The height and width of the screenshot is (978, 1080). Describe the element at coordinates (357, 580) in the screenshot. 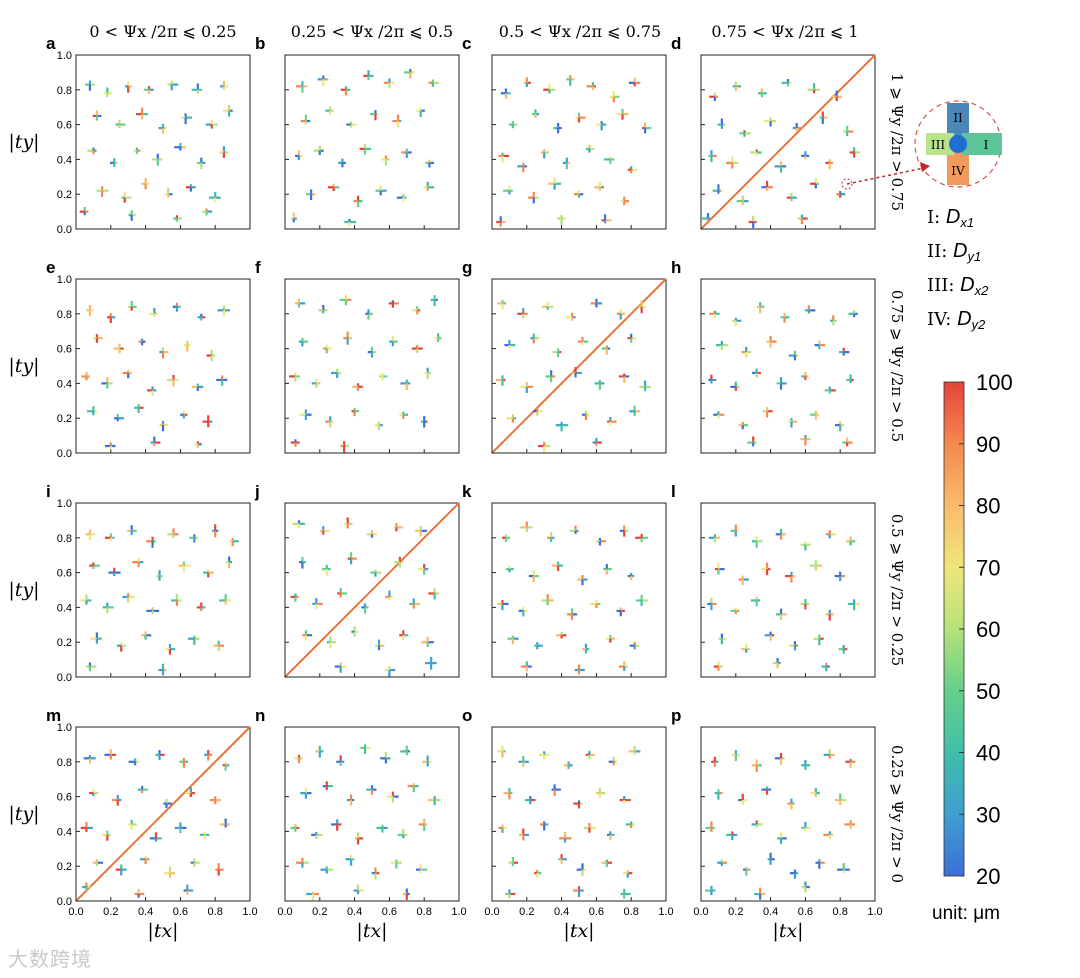

I see `panel-j: j` at that location.